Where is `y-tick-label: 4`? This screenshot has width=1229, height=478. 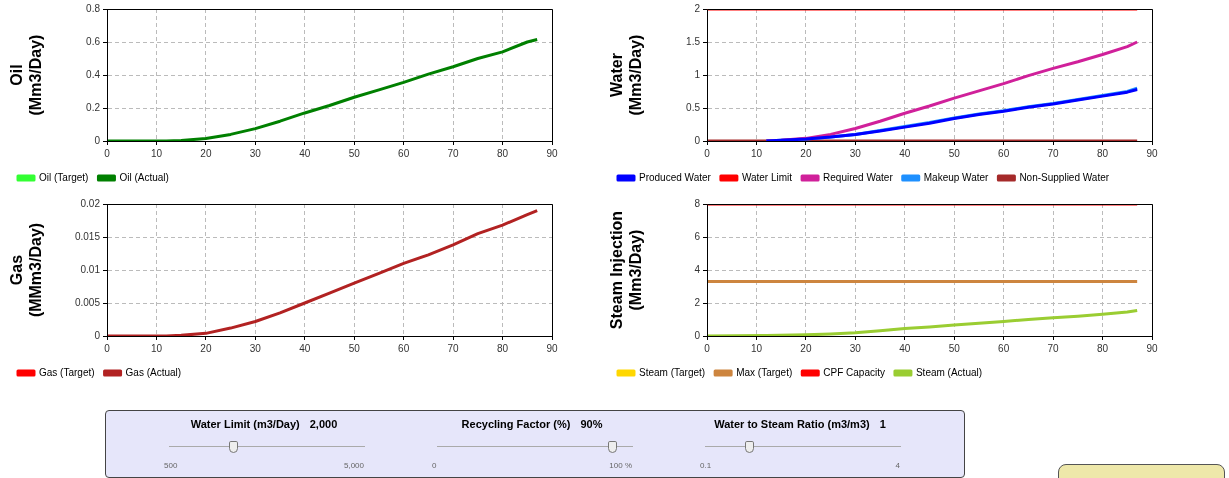
y-tick-label: 4 is located at coordinates (697, 269).